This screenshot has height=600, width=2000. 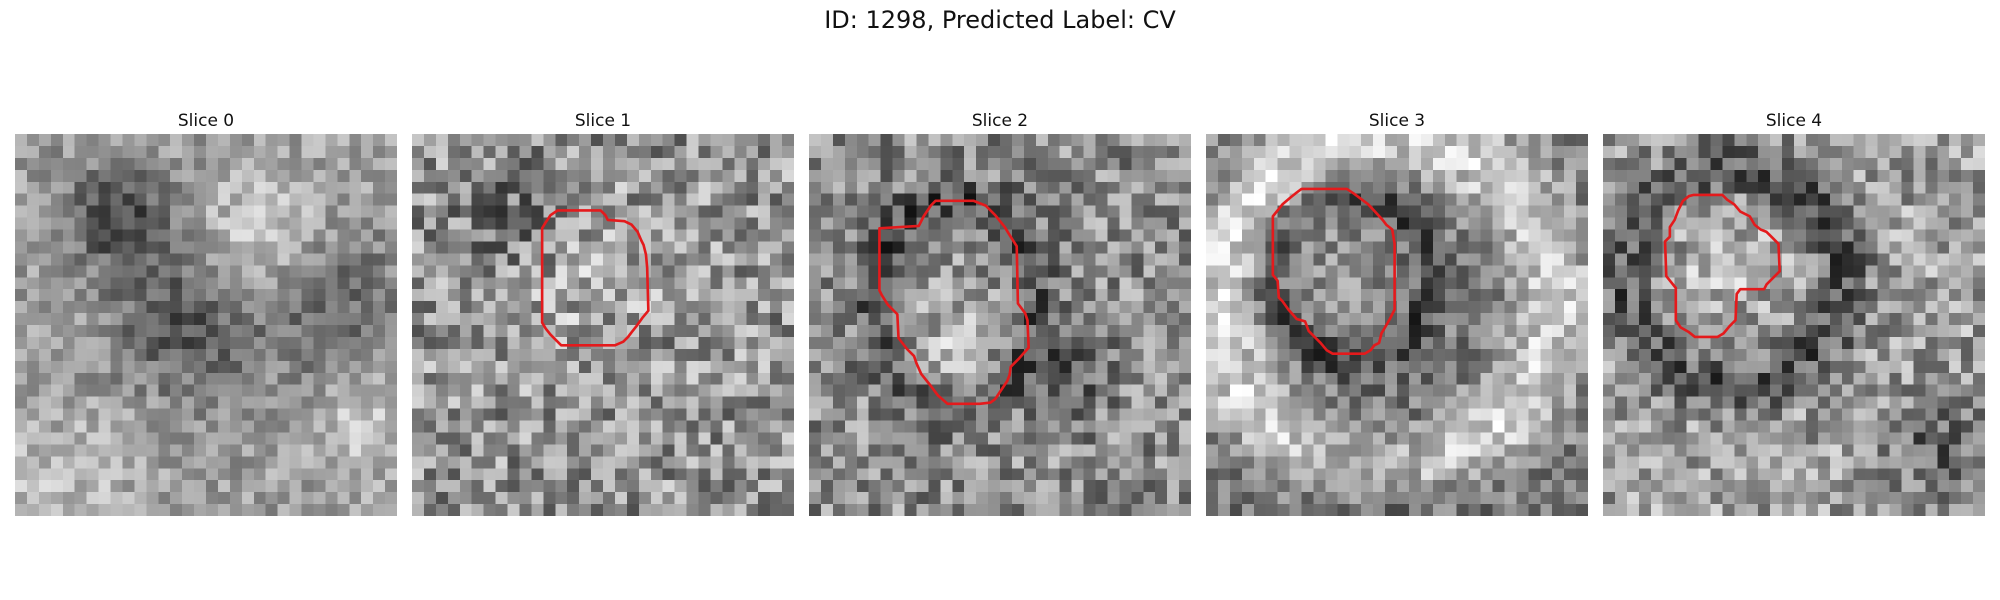 I want to click on slice-title-3: Slice 3, so click(x=1397, y=121).